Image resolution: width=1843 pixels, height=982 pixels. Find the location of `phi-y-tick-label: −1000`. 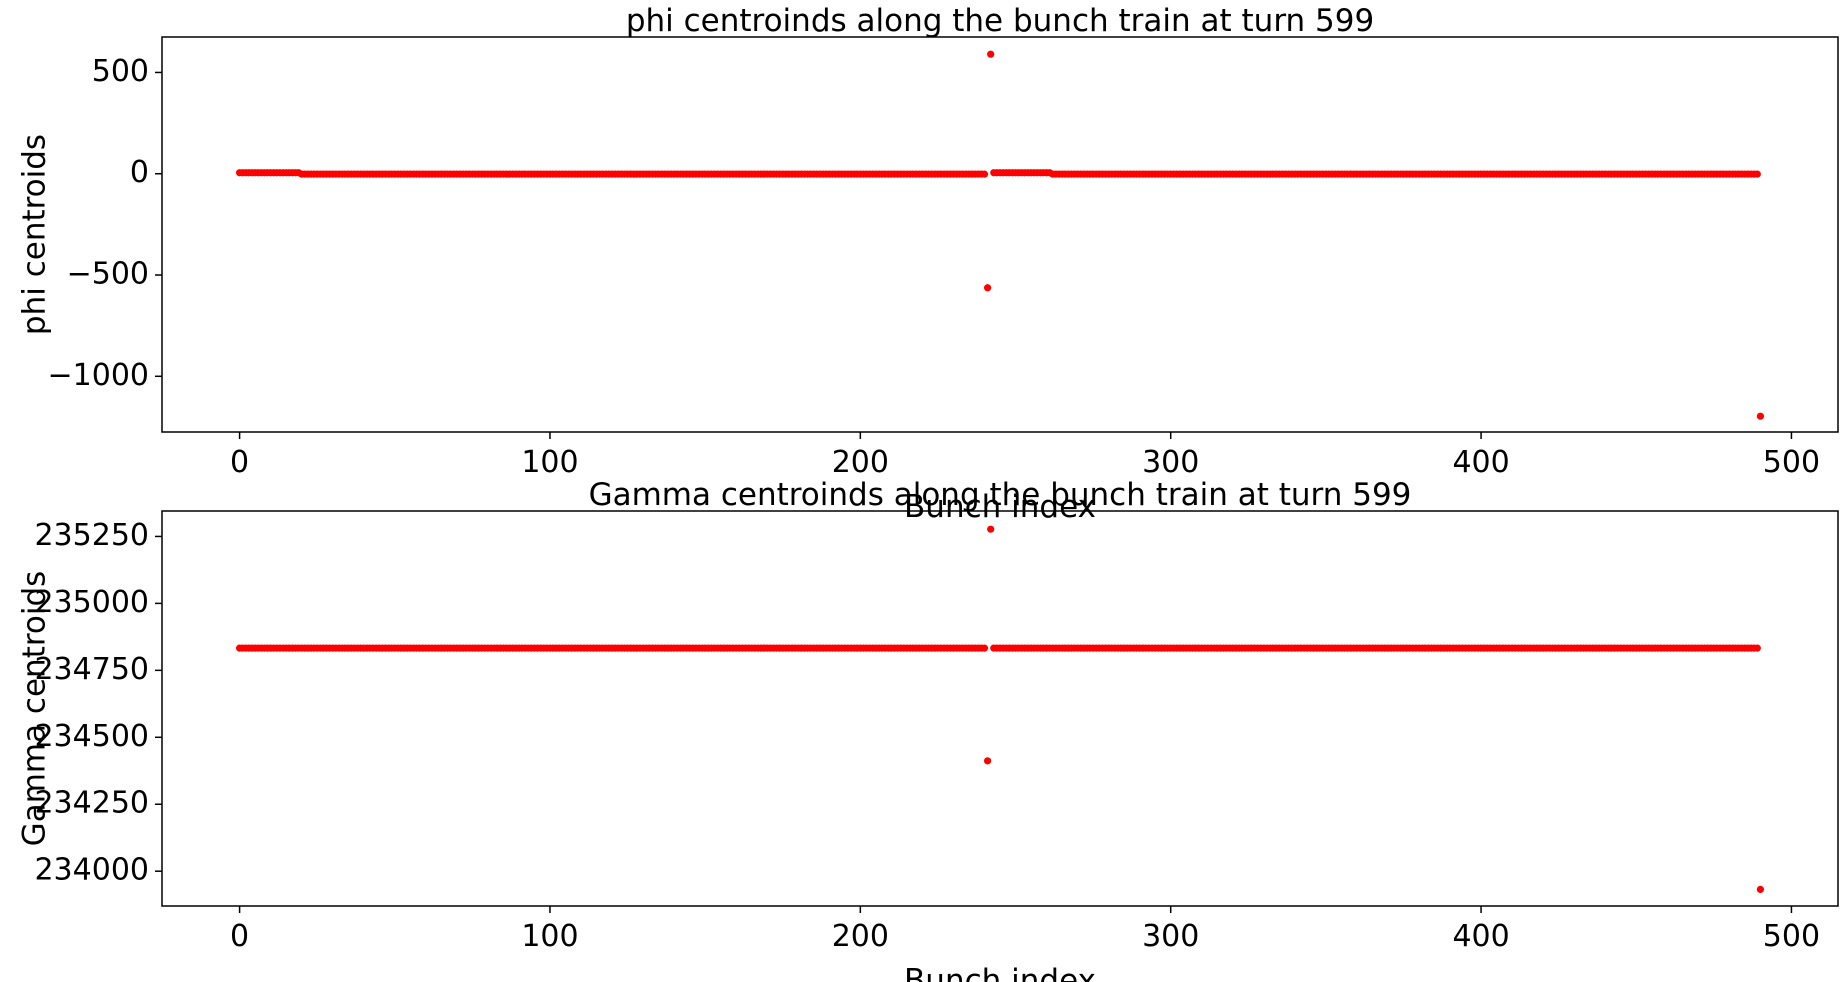

phi-y-tick-label: −1000 is located at coordinates (98, 375).